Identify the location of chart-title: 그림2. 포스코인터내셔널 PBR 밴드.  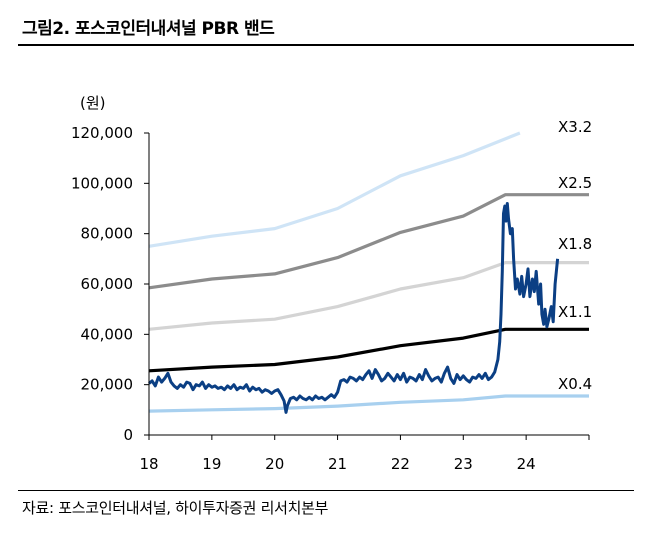
(148, 29).